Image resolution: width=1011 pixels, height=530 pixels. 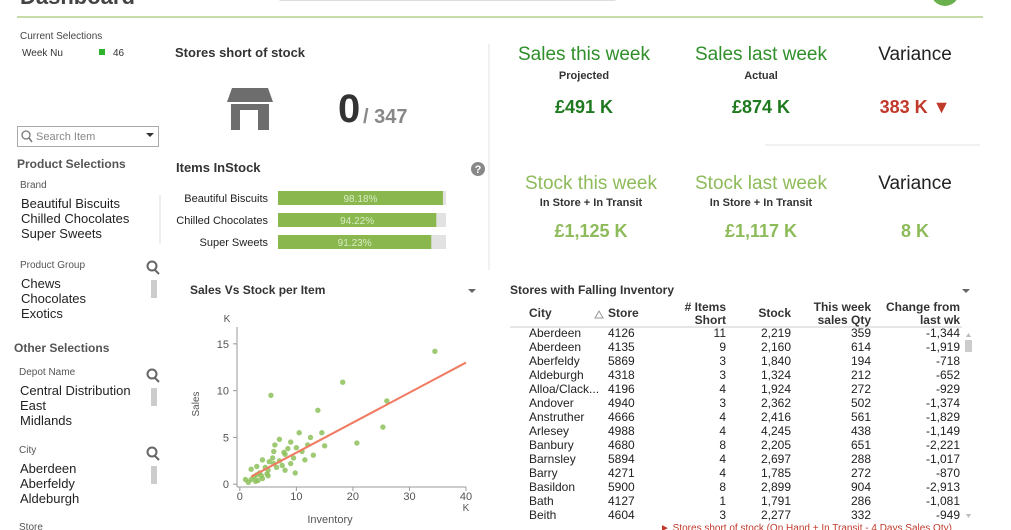 I want to click on help-icon-glyph: ?, so click(x=478, y=170).